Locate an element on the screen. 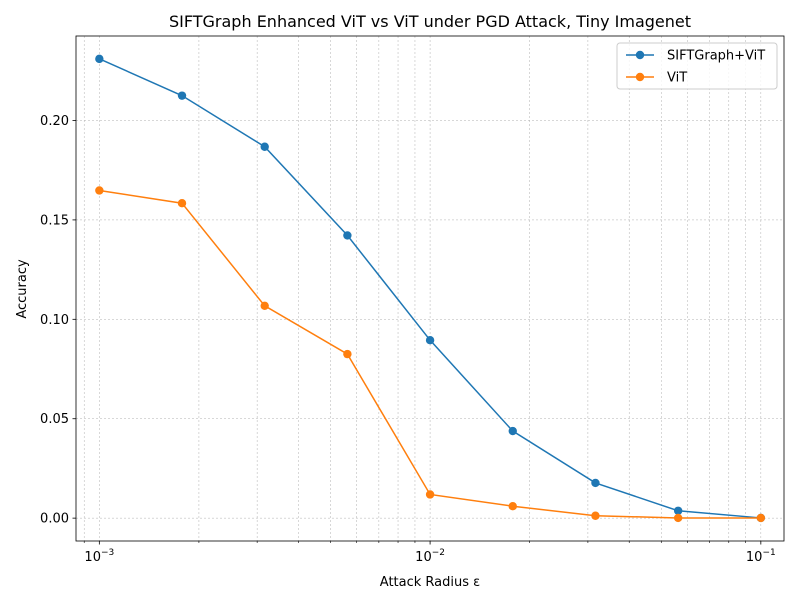 This screenshot has height=600, width=800. y-tick-label: 0.10 is located at coordinates (54, 320).